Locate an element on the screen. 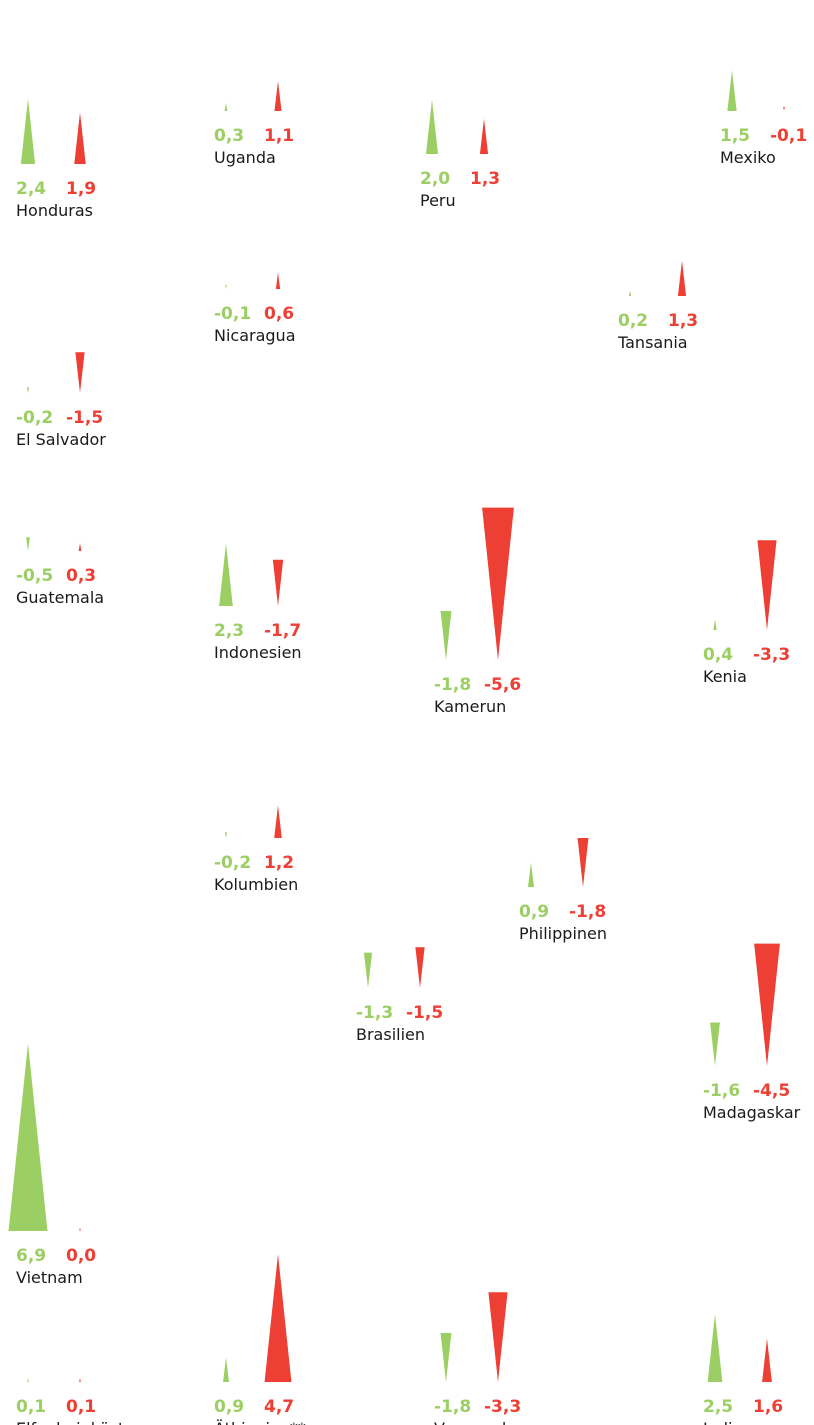 The width and height of the screenshot is (814, 1425). green-triangle-kolumbien is located at coordinates (226, 835).